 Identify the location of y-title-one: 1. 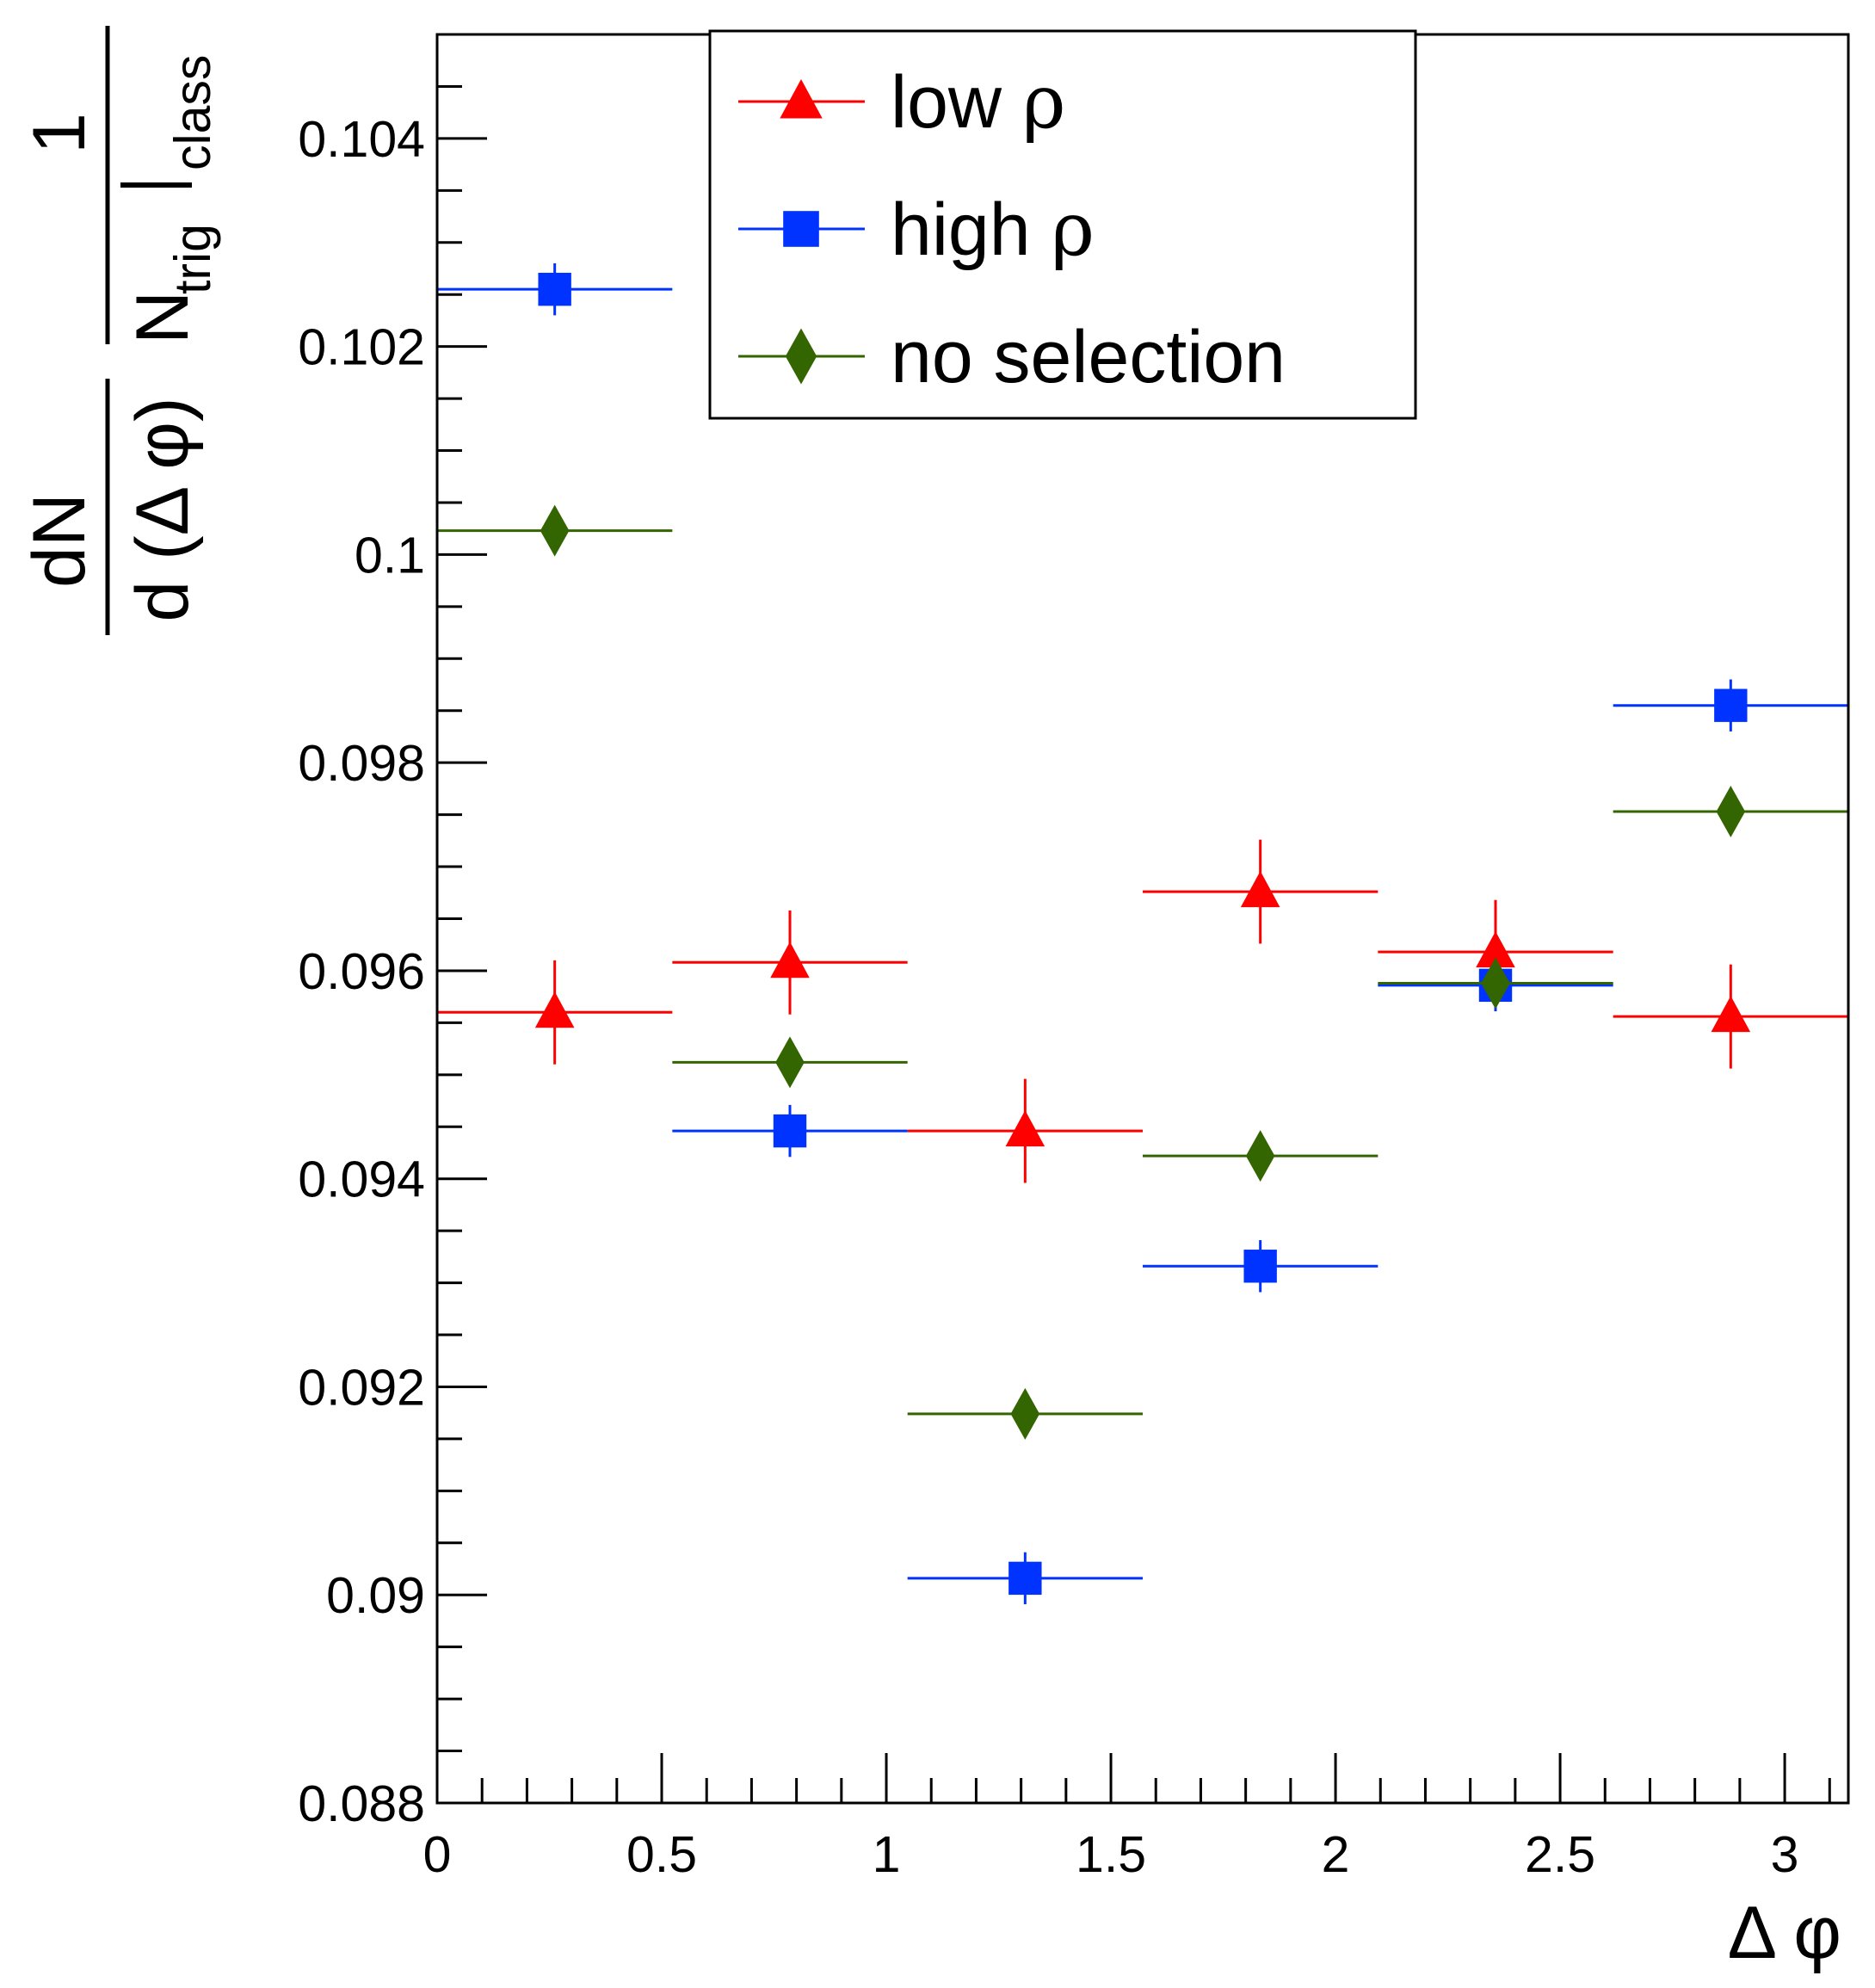
(59, 133).